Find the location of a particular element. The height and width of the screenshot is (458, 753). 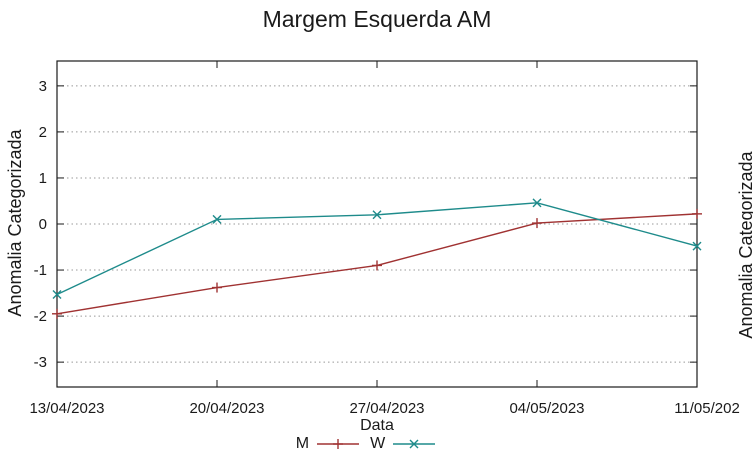

y-tick-label: -3 is located at coordinates (40, 362).